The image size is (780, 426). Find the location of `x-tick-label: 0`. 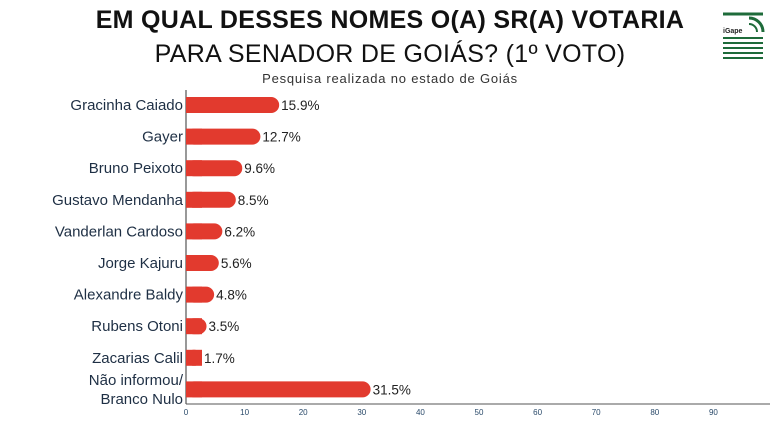

x-tick-label: 0 is located at coordinates (186, 412).